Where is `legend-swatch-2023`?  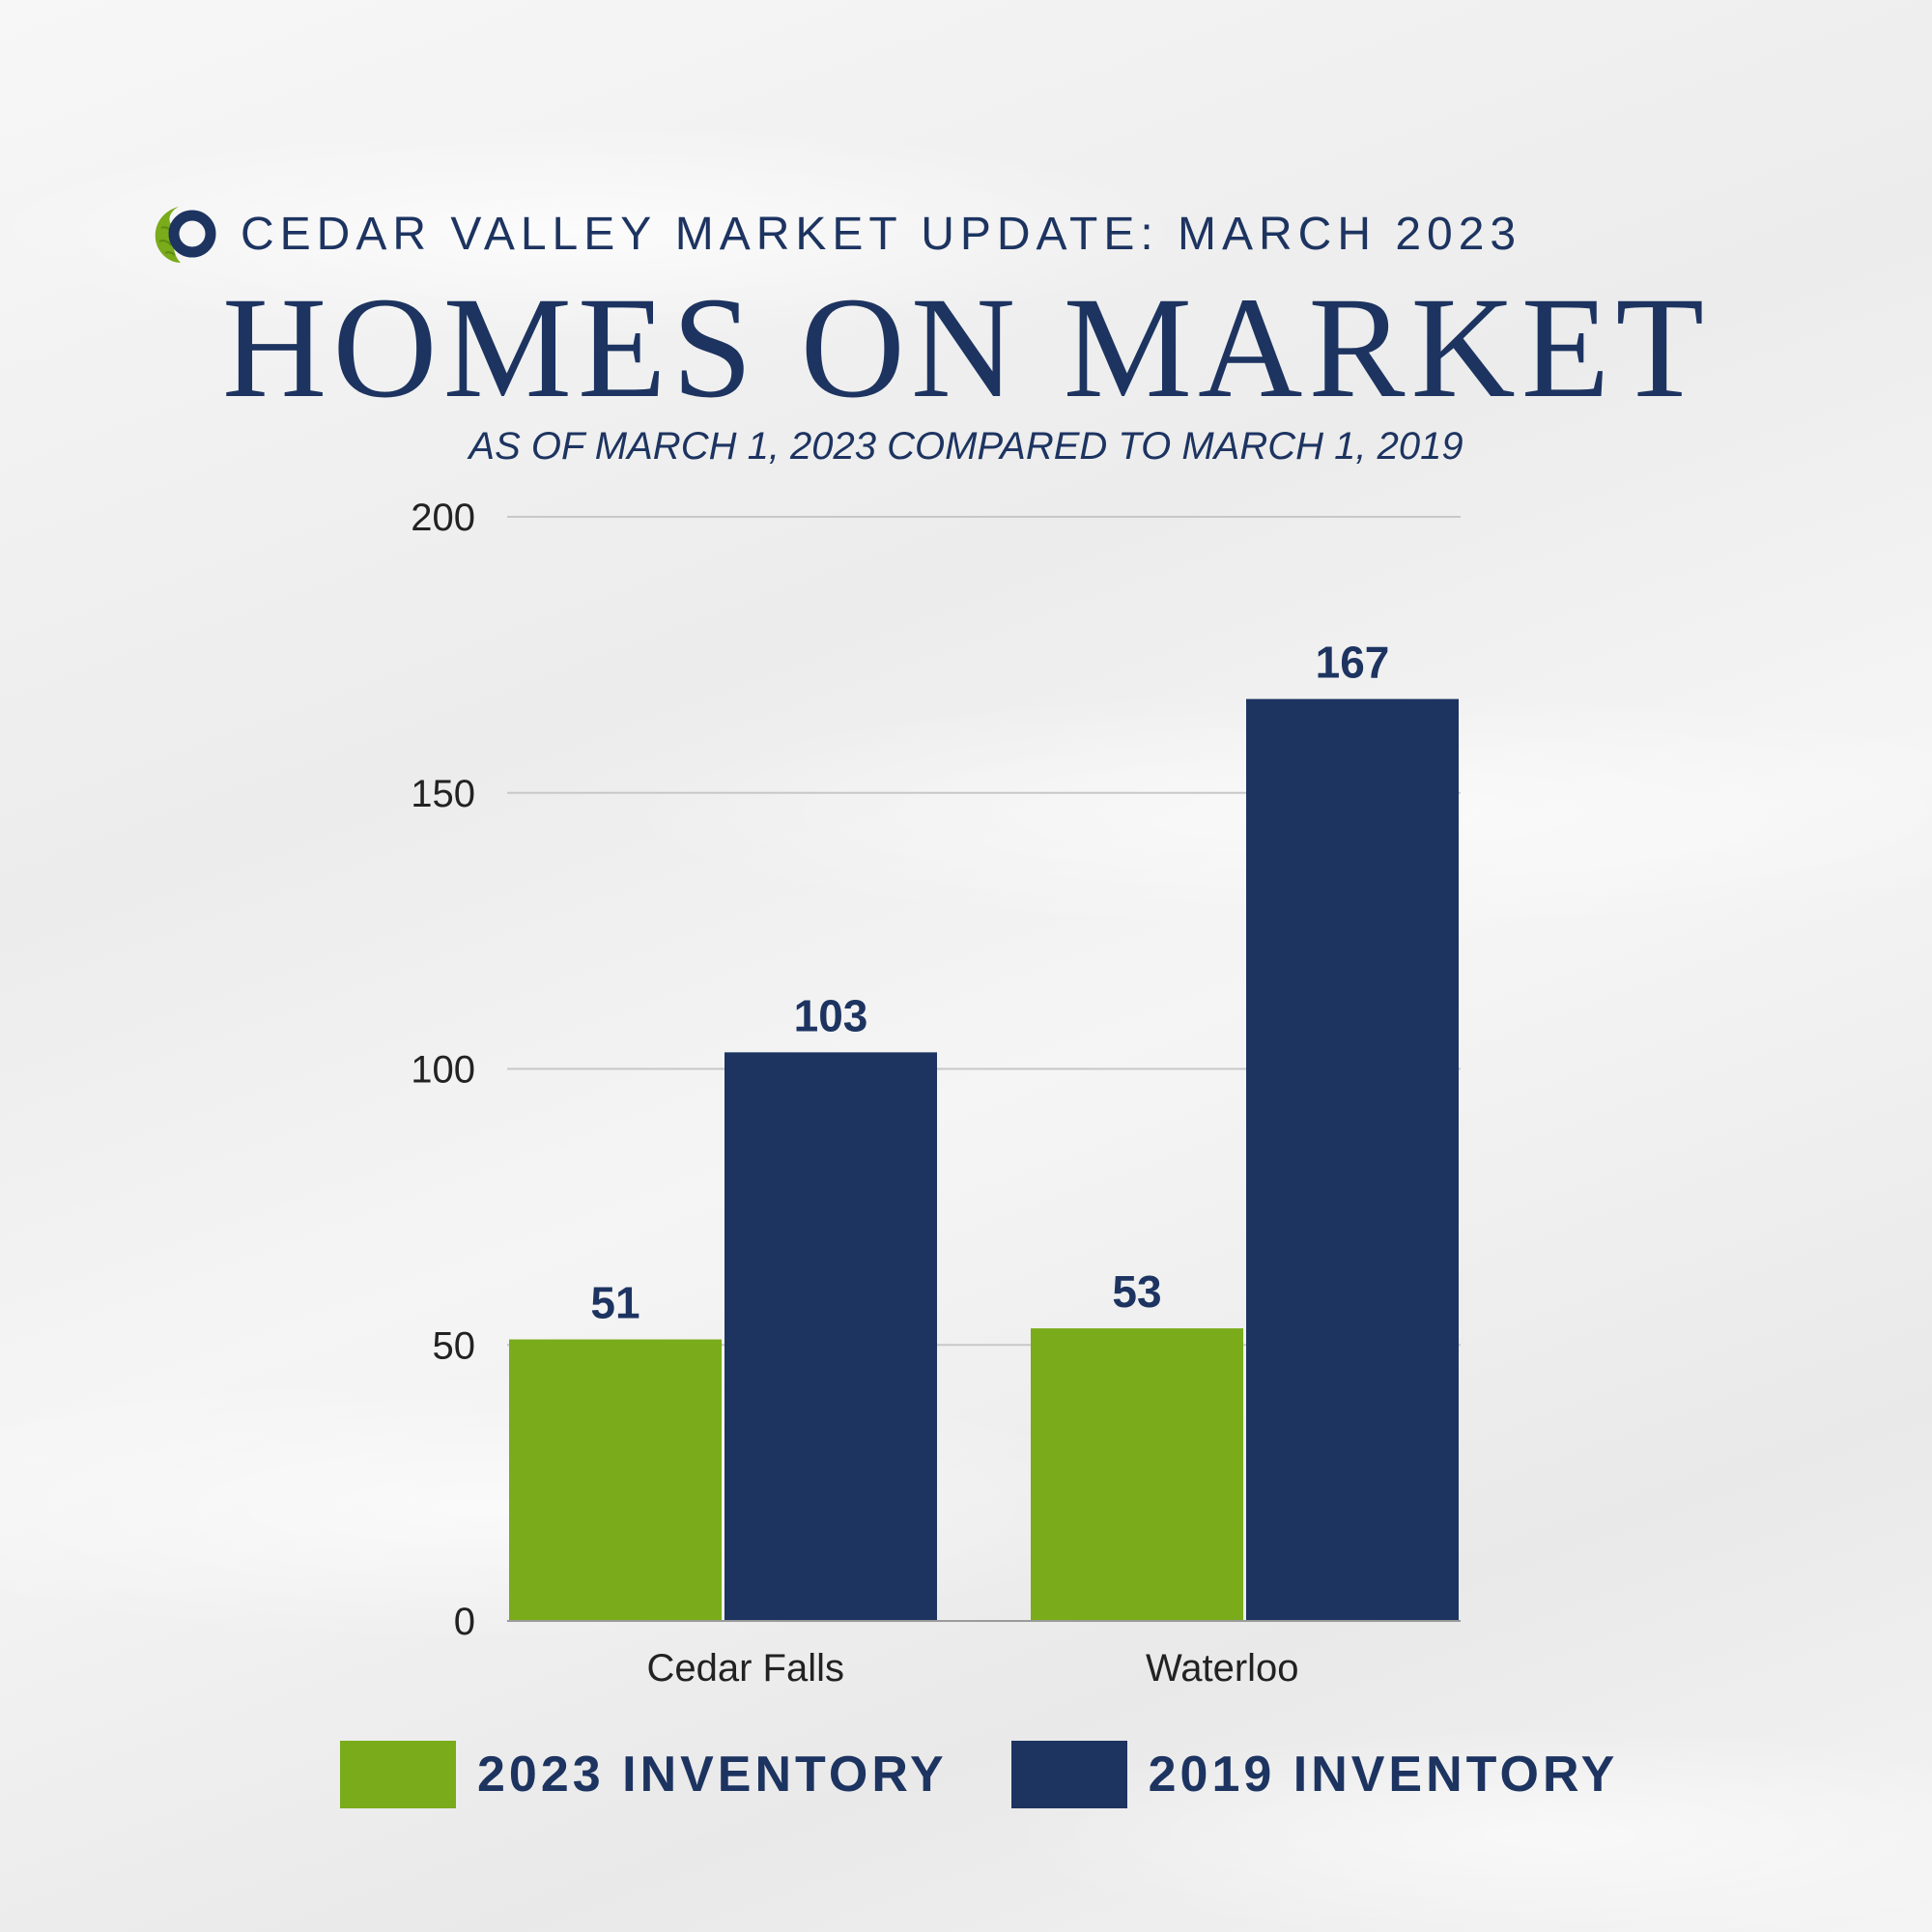 legend-swatch-2023 is located at coordinates (398, 1774).